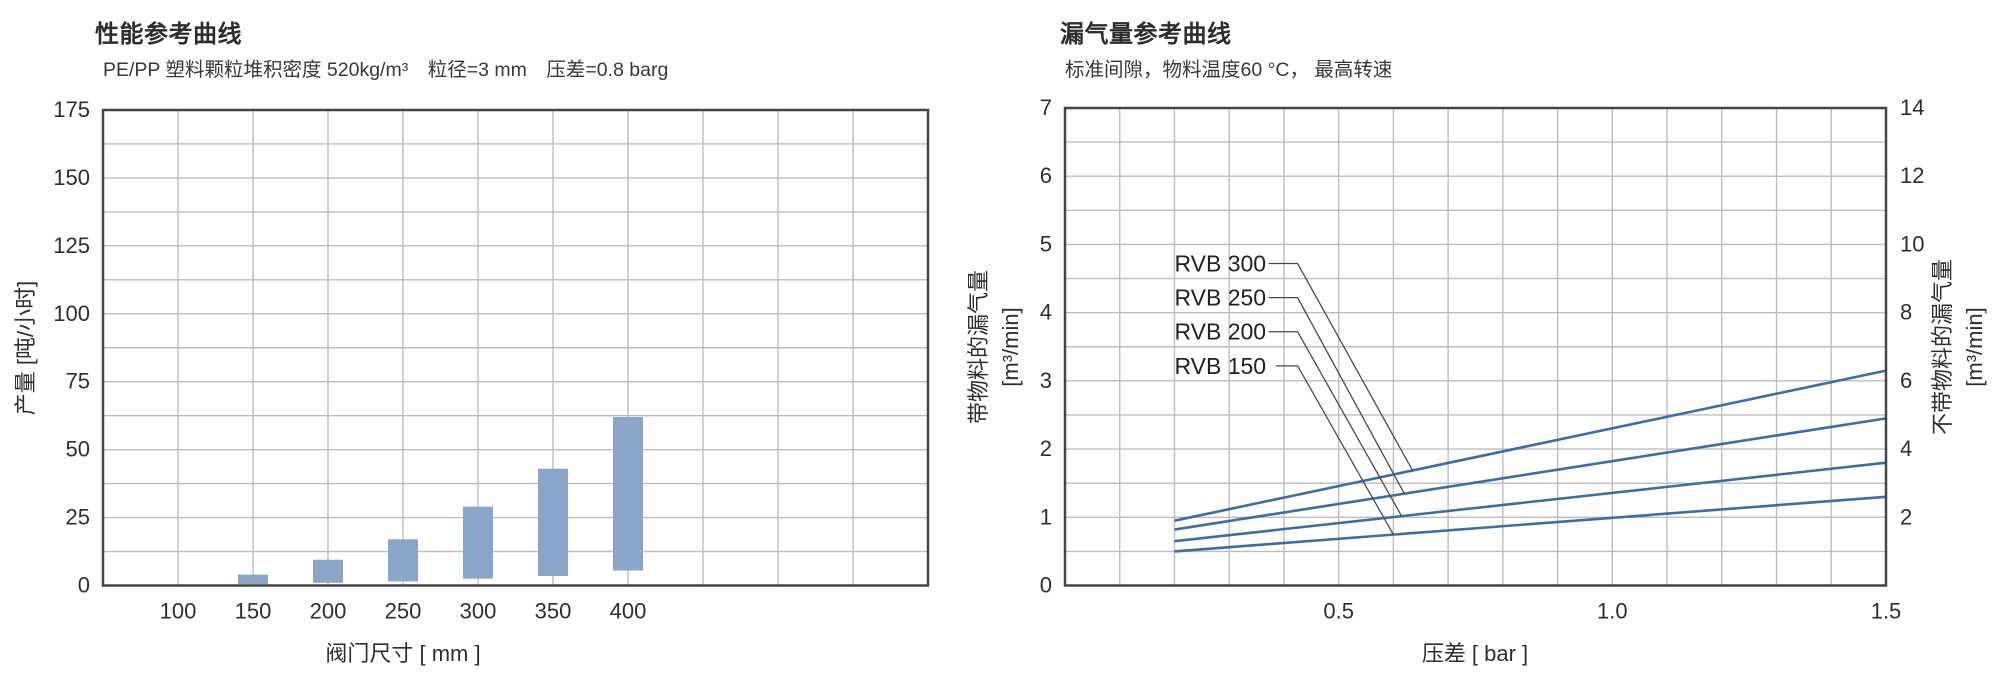 The width and height of the screenshot is (2000, 682). I want to click on left-y-tick-label: 7, so click(1046, 107).